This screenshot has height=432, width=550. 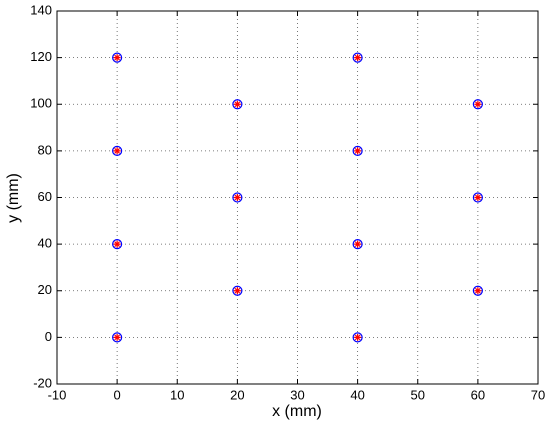 I want to click on x-tick-label: 70, so click(x=538, y=394).